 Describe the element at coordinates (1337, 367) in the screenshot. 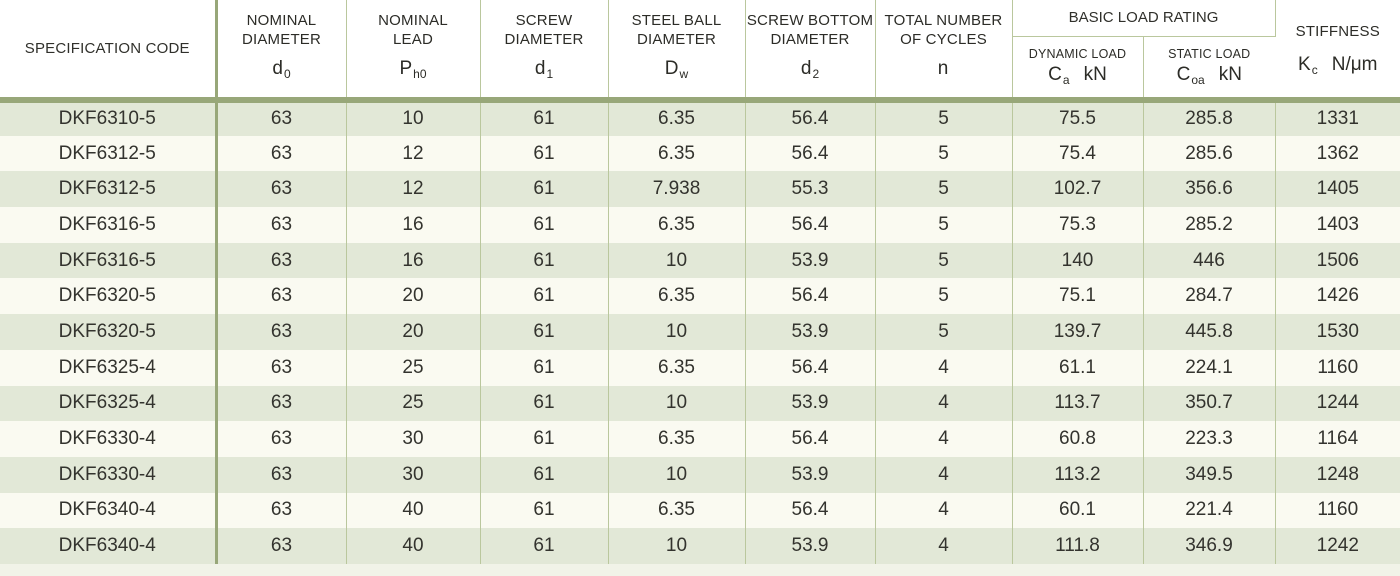

I see `data-cell: 1160` at that location.